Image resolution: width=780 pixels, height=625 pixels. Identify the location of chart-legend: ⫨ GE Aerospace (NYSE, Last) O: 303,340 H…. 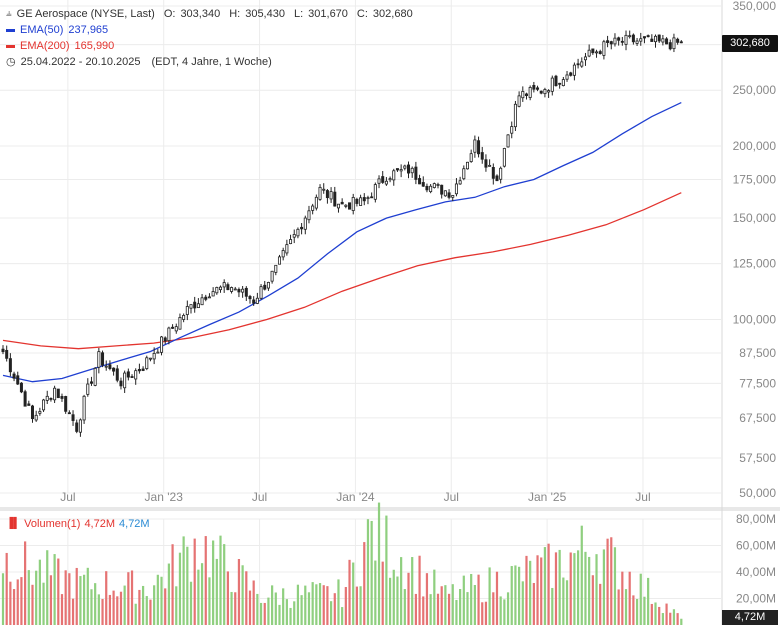
(209, 38).